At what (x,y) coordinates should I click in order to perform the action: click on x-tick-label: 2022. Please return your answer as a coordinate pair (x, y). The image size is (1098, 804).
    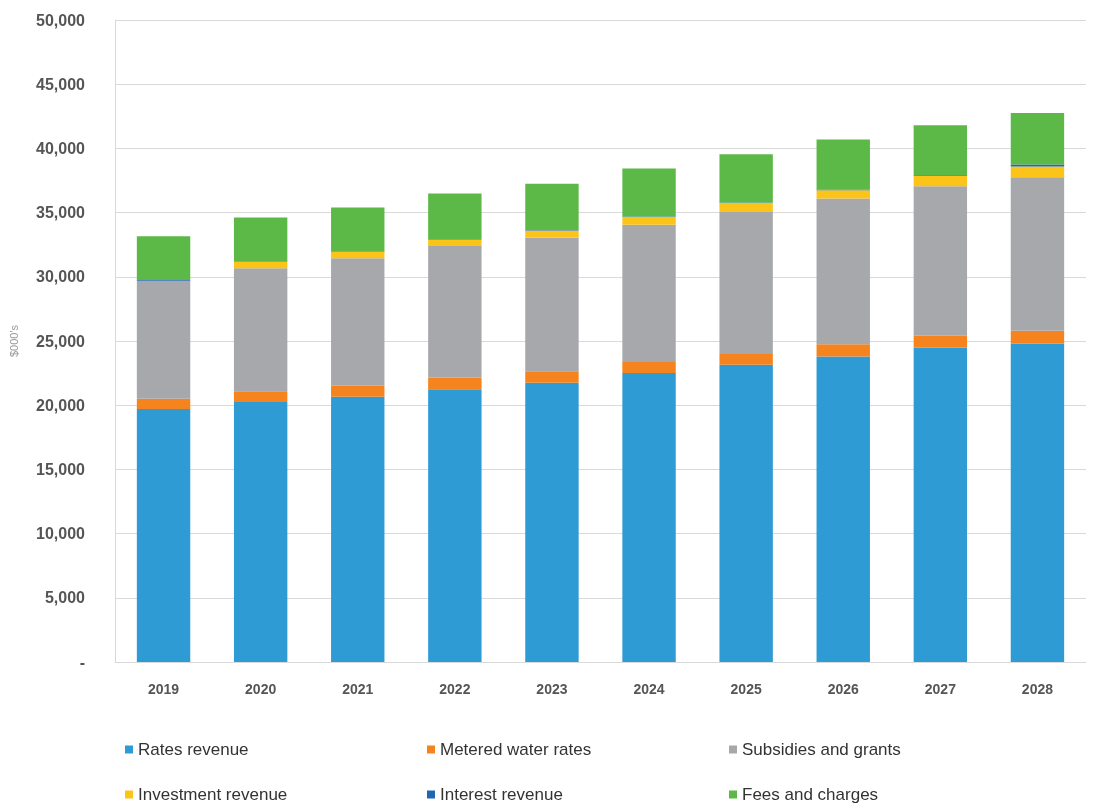
    Looking at the image, I should click on (455, 689).